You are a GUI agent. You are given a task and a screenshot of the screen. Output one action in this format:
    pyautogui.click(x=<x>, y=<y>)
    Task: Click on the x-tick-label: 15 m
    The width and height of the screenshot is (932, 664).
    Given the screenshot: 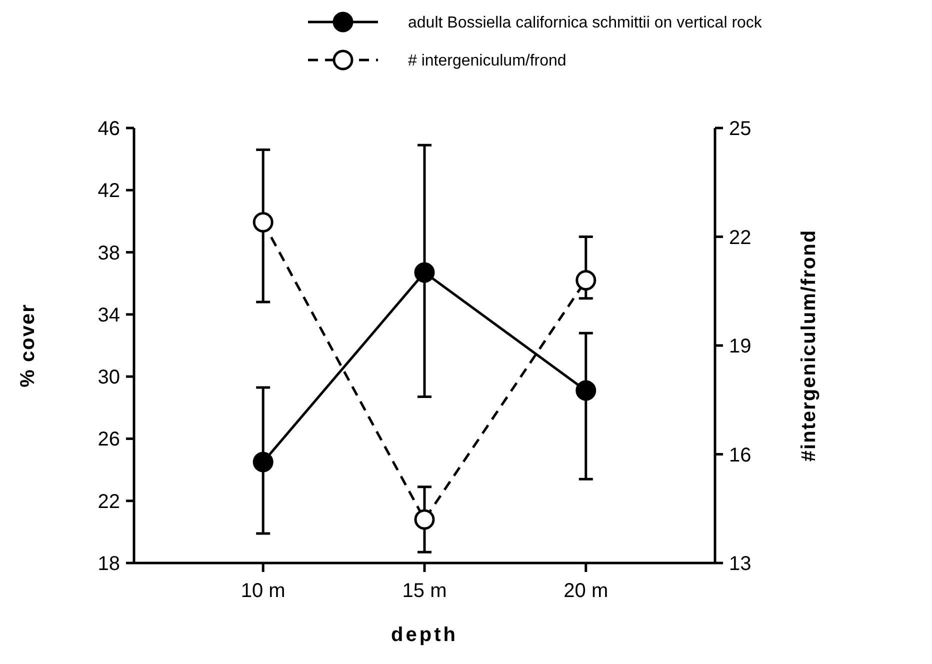 What is the action you would take?
    pyautogui.click(x=424, y=591)
    